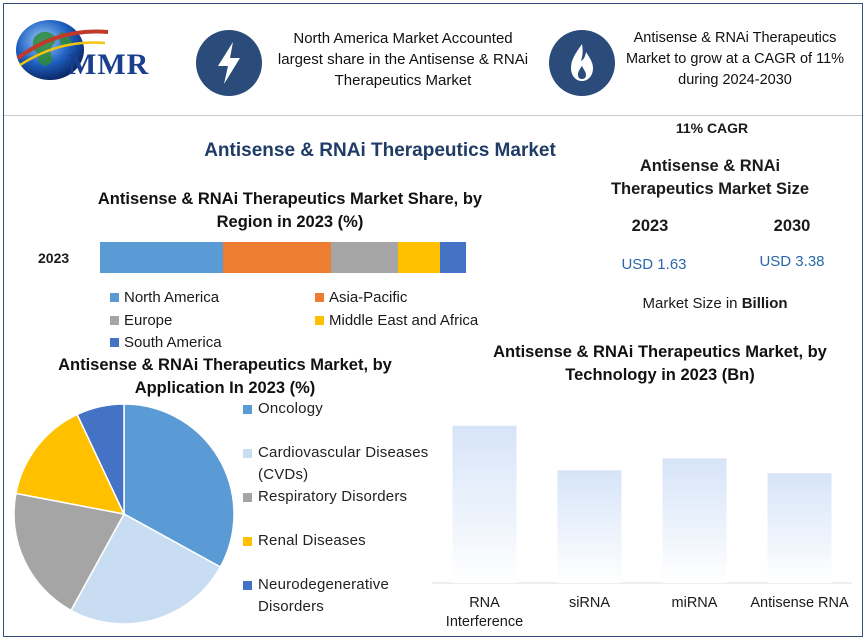 This screenshot has height=642, width=868. I want to click on region-segment-europe, so click(364, 257).